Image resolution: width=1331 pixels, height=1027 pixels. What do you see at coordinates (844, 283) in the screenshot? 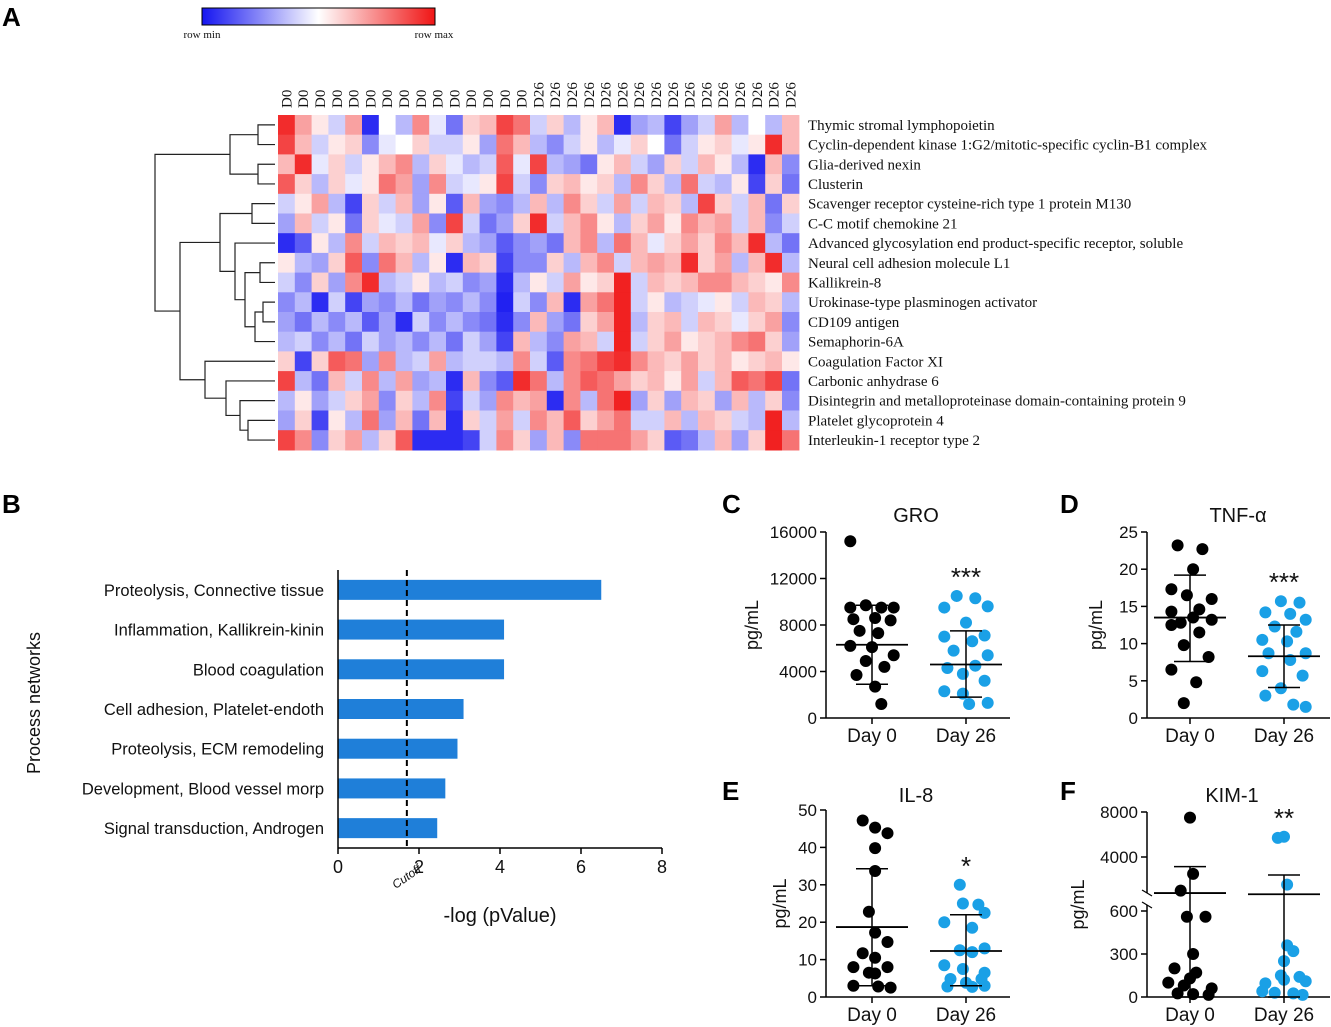
I see `heatmap-row-label: Kallikrein-8` at bounding box center [844, 283].